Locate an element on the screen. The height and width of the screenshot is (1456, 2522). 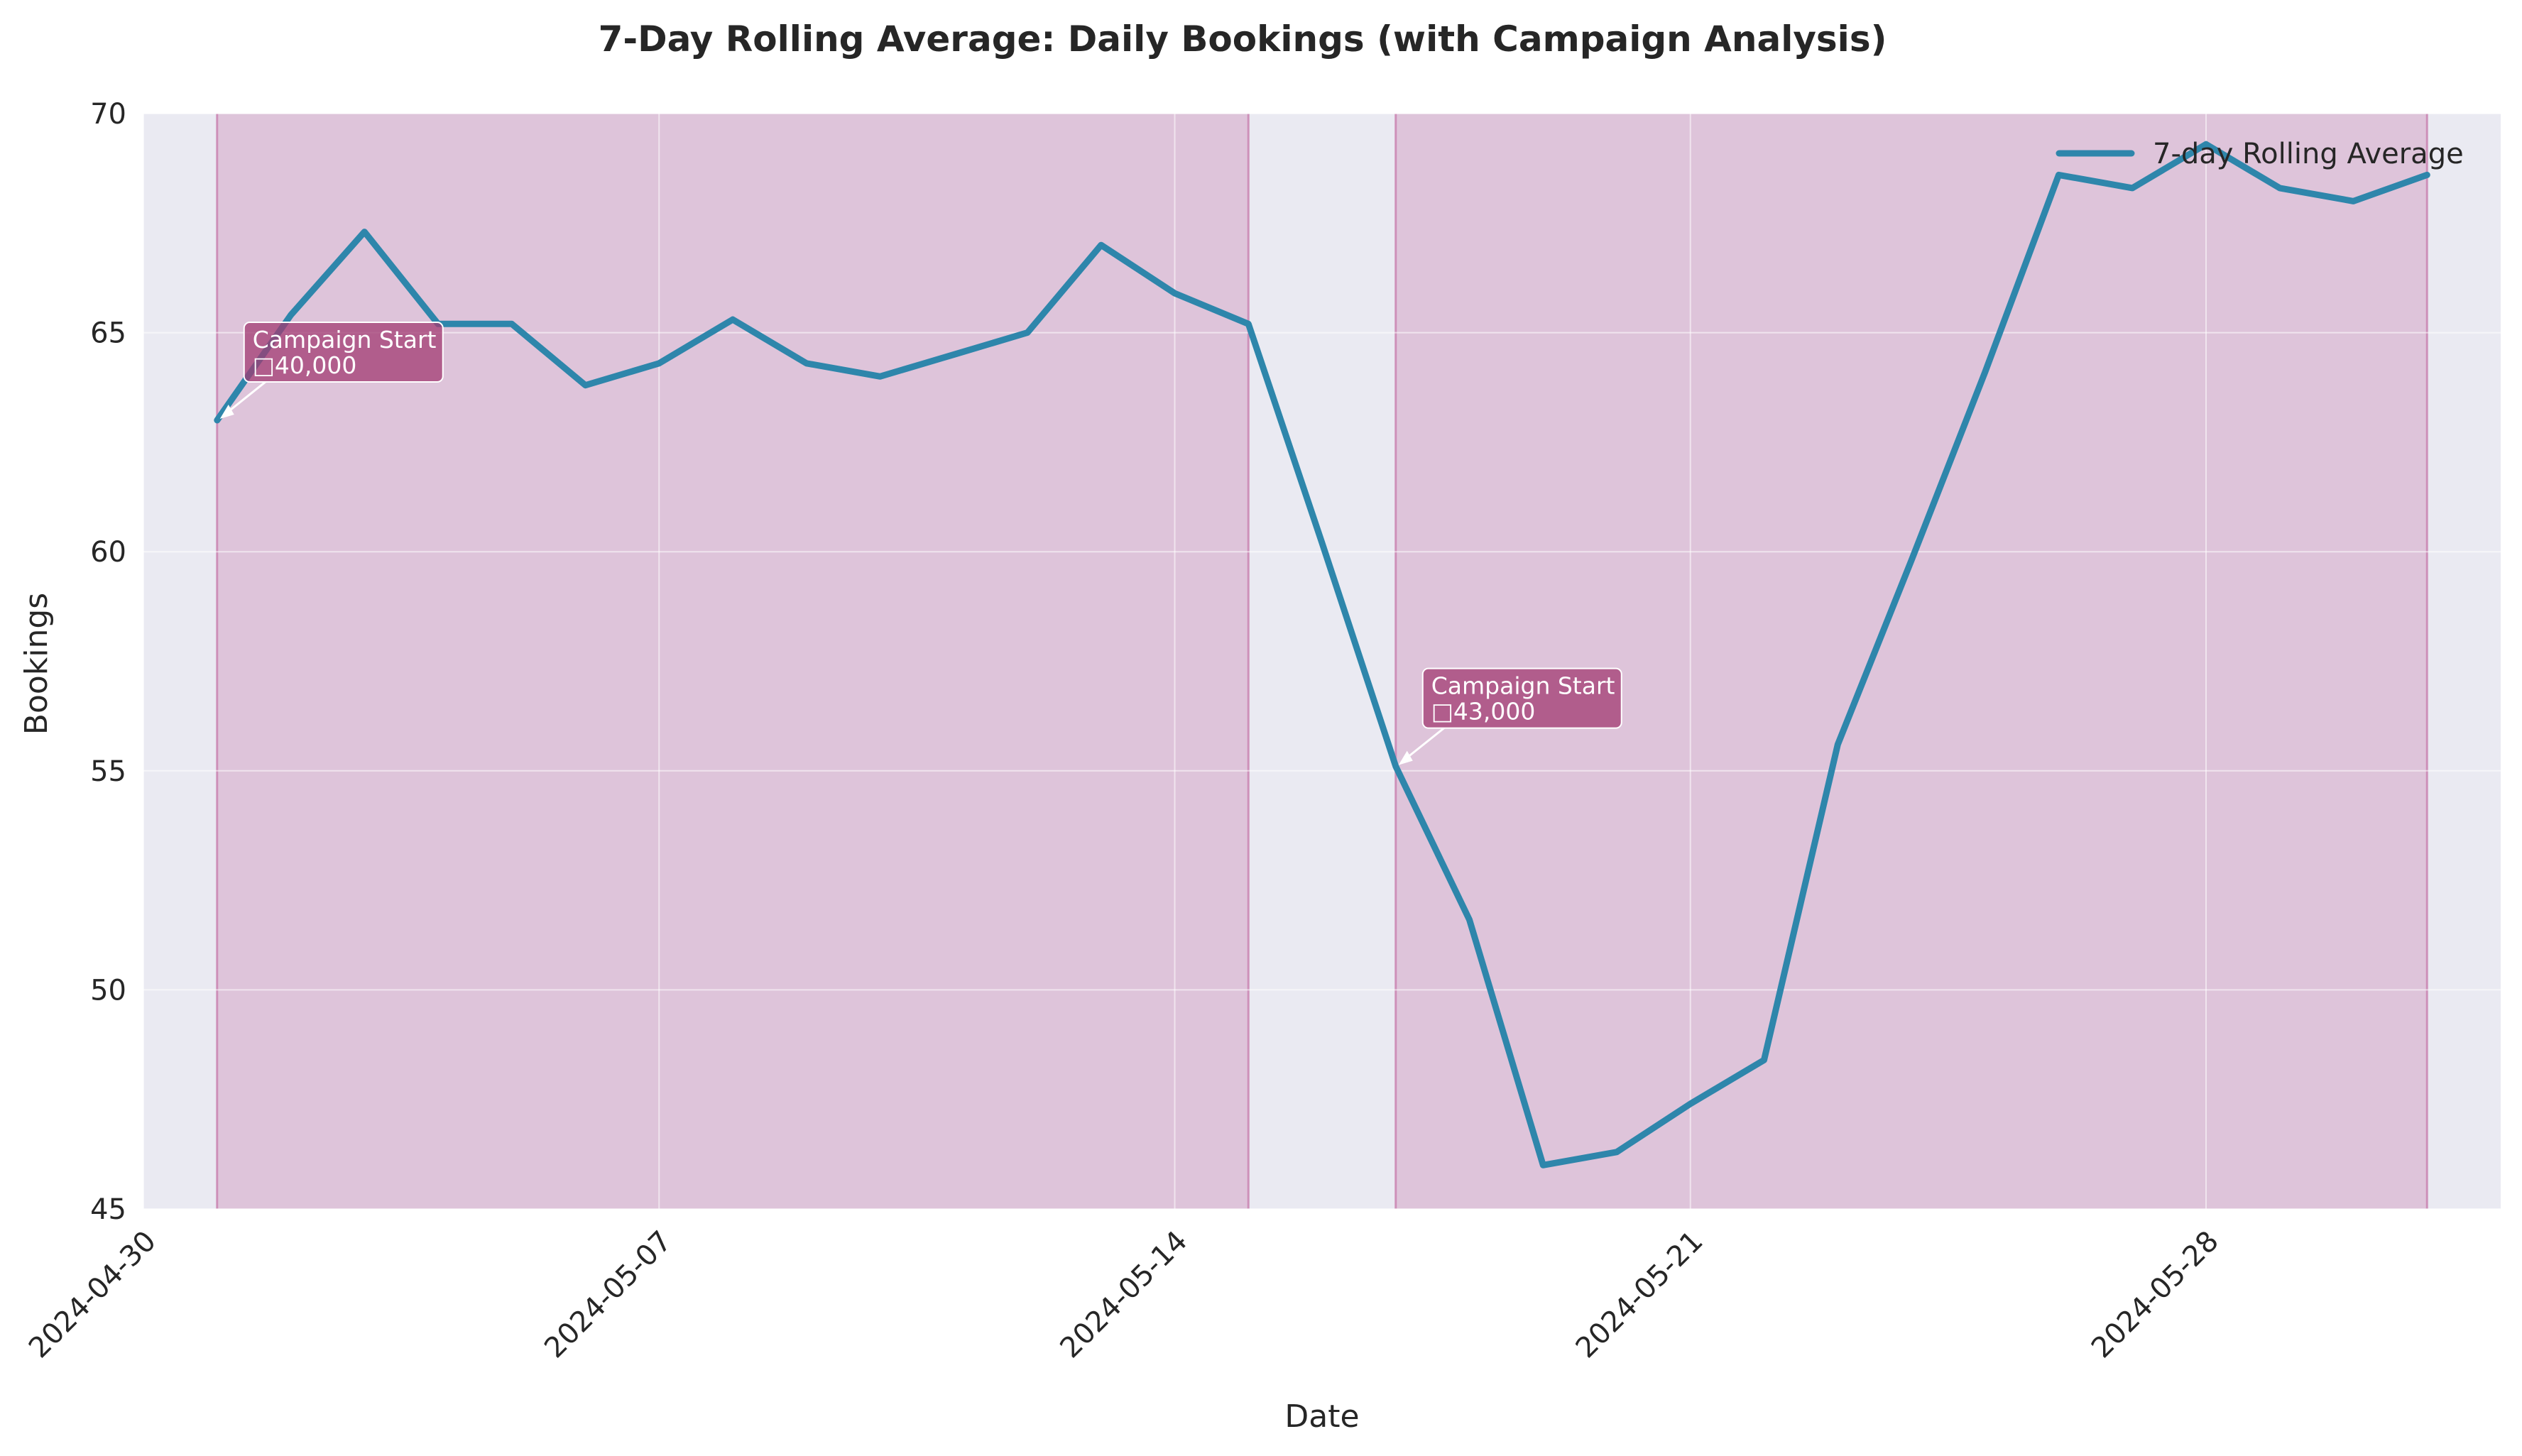
annotation-budget-1: □40,000 is located at coordinates (305, 365).